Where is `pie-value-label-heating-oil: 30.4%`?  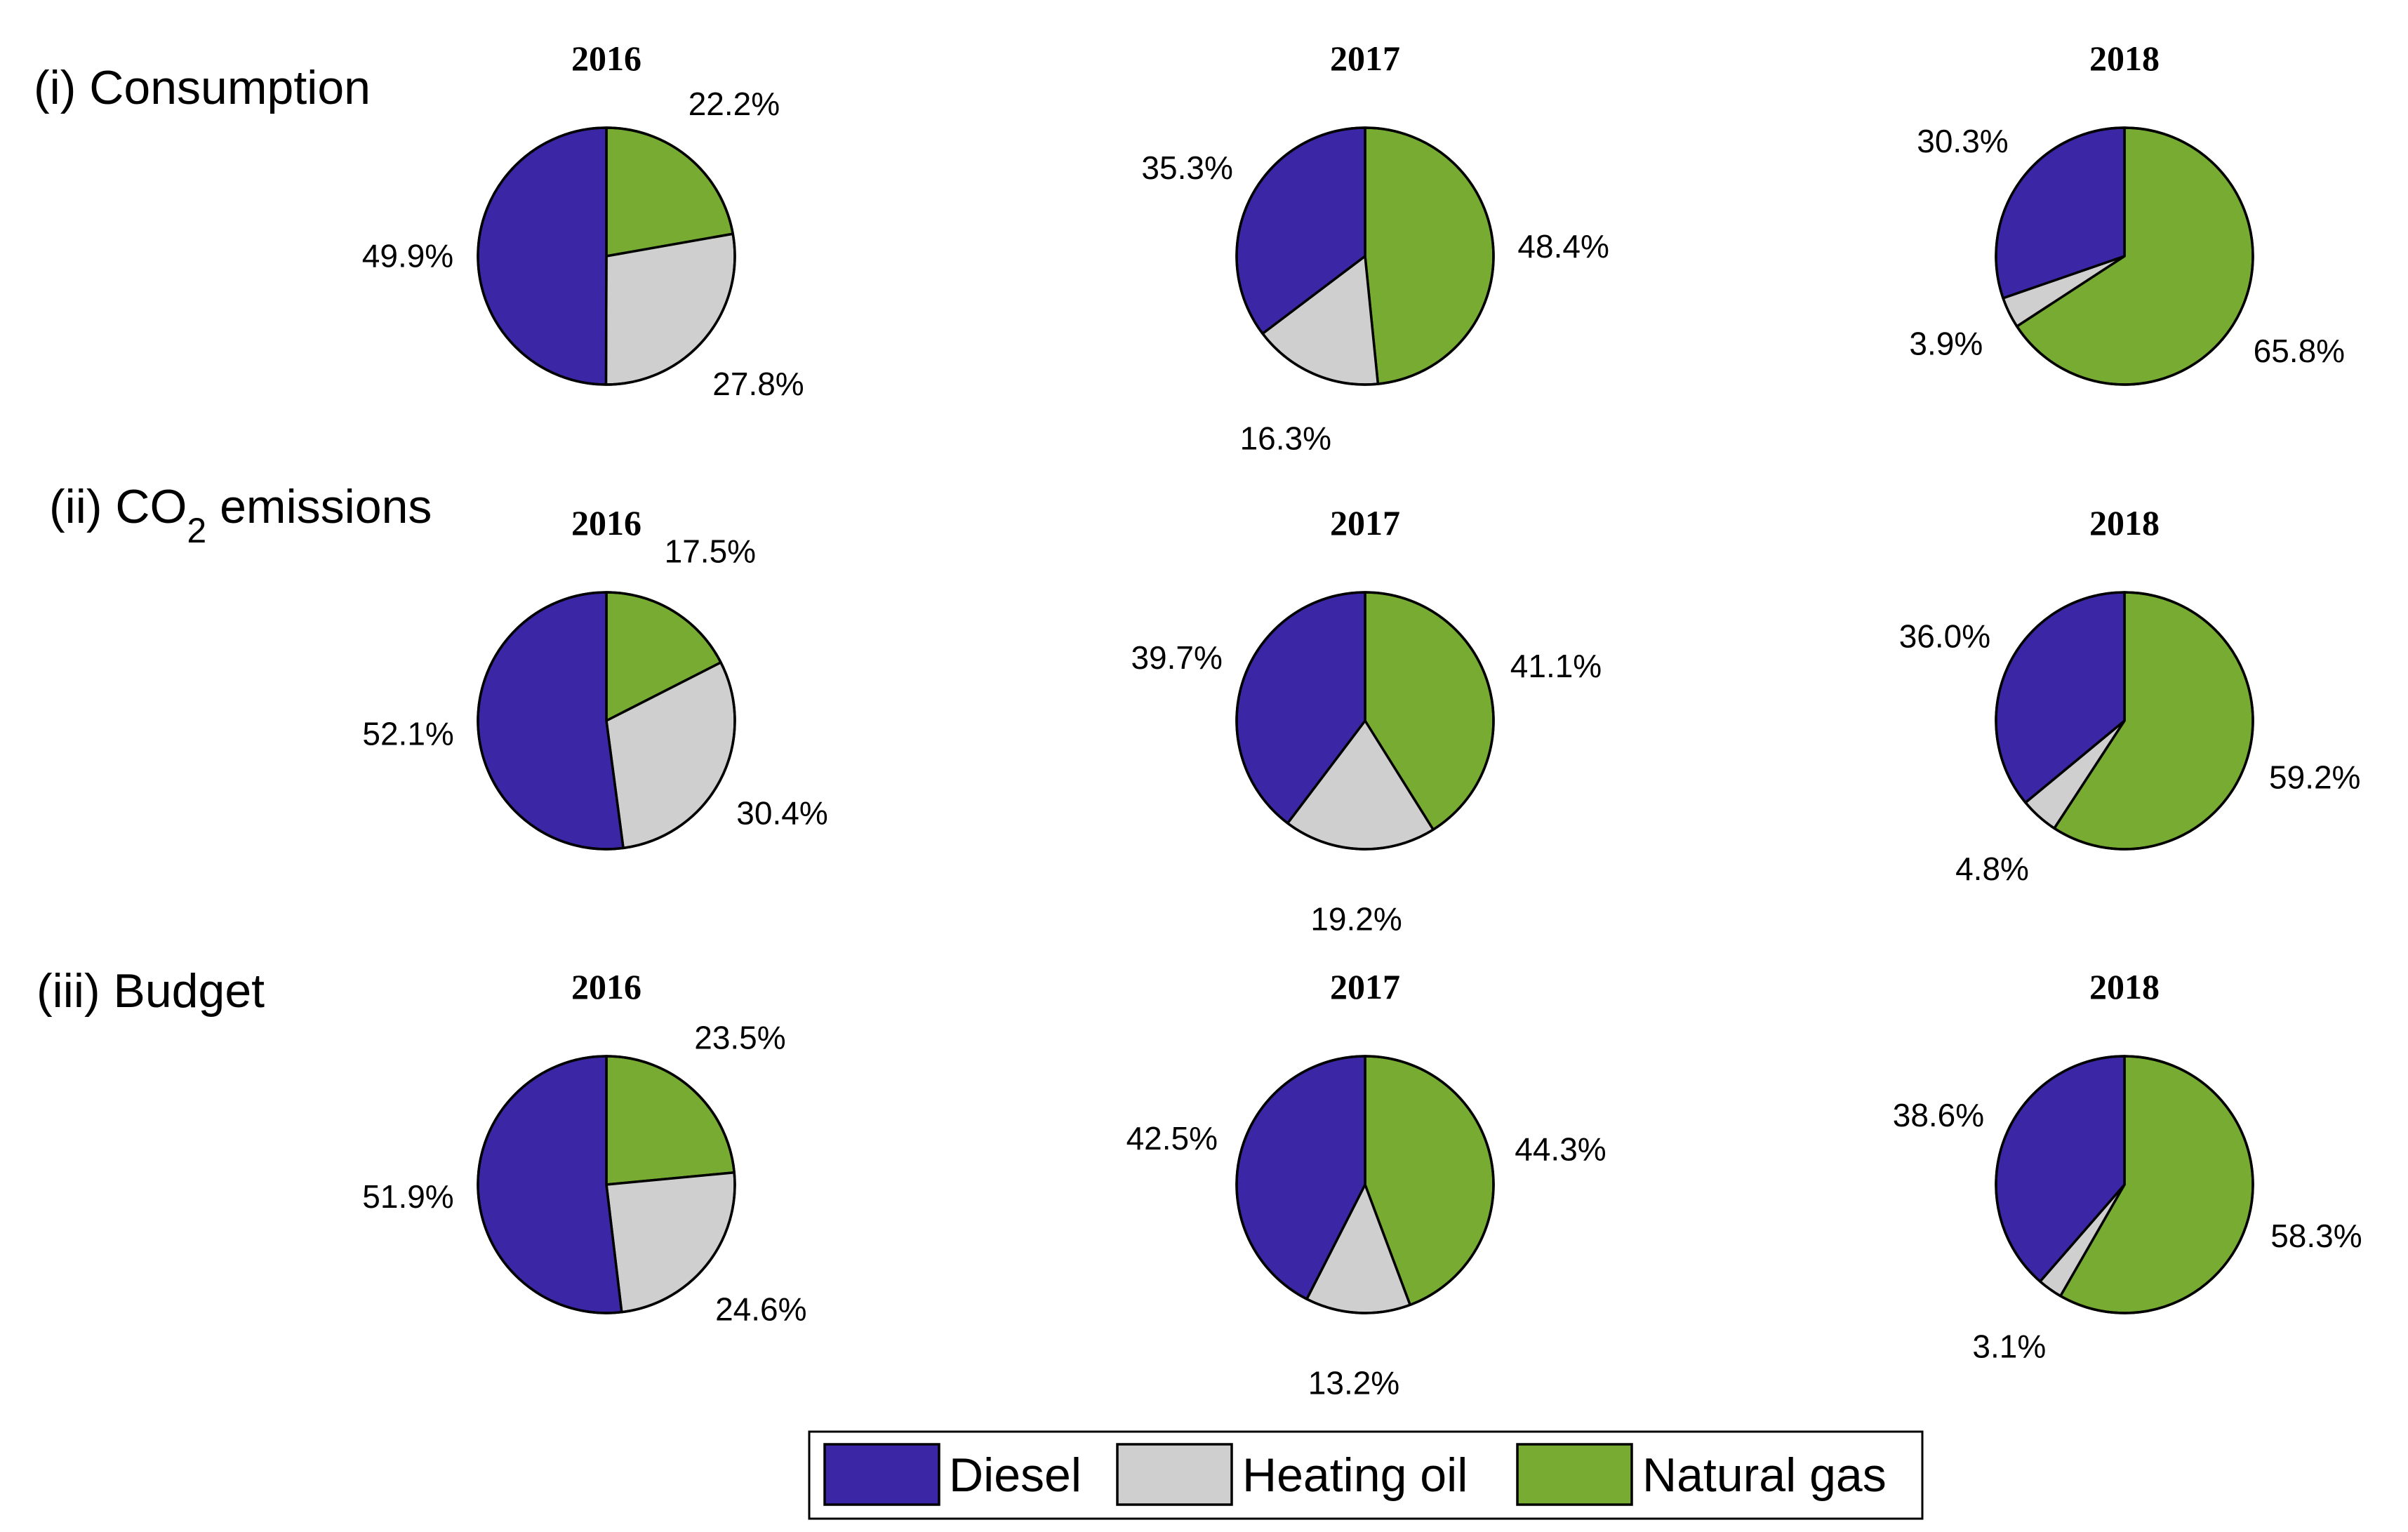
pie-value-label-heating-oil: 30.4% is located at coordinates (781, 814).